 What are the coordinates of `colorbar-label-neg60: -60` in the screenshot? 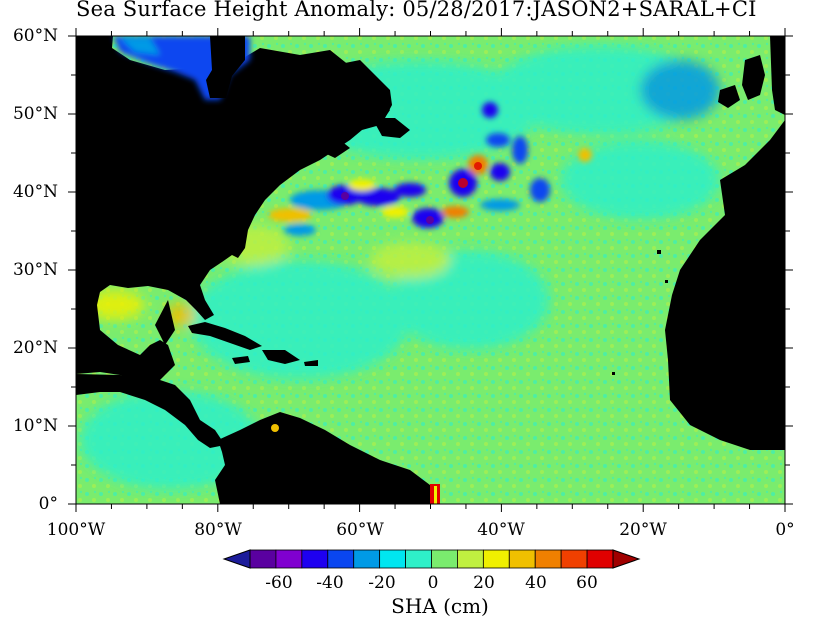 It's located at (279, 583).